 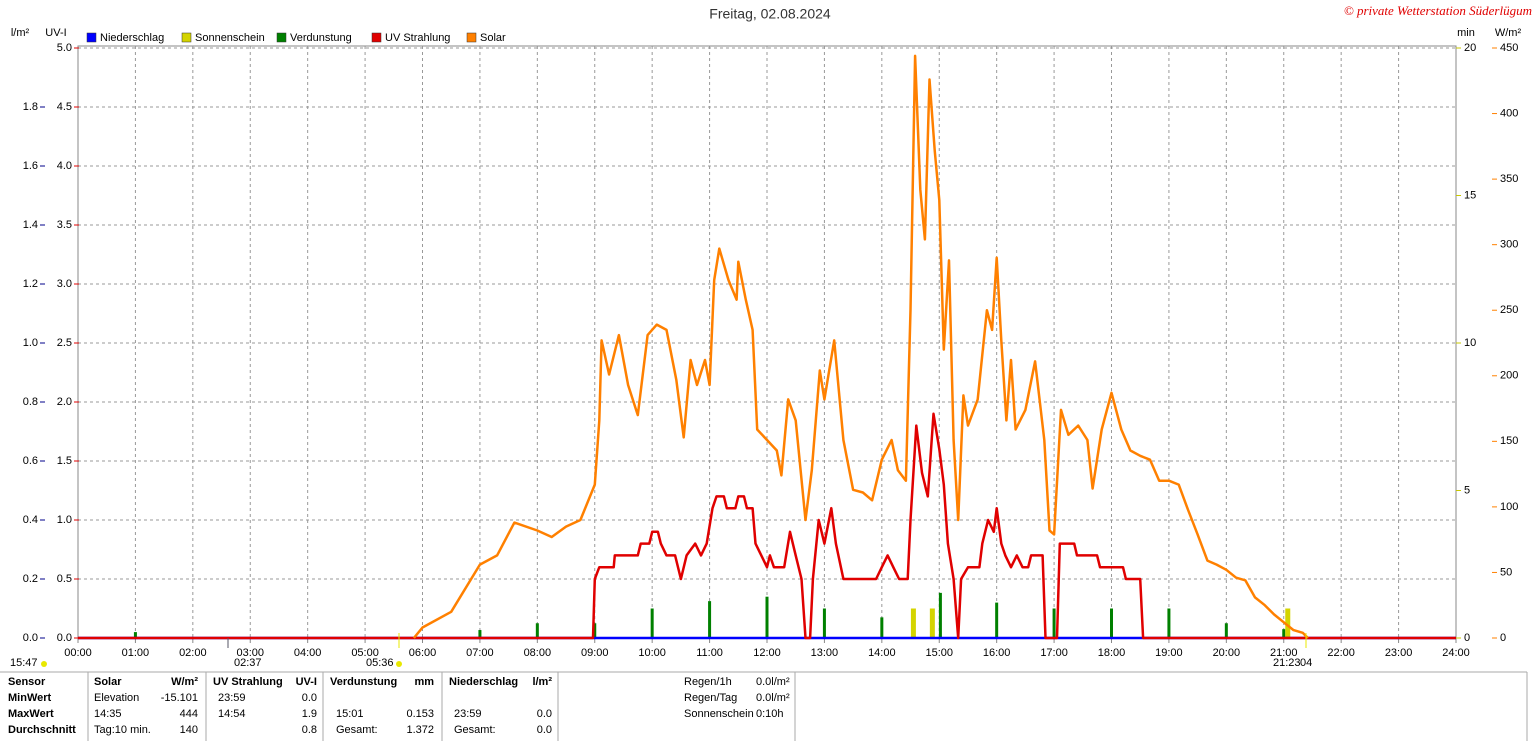 What do you see at coordinates (30, 343) in the screenshot?
I see `y-tick-label: 1.0` at bounding box center [30, 343].